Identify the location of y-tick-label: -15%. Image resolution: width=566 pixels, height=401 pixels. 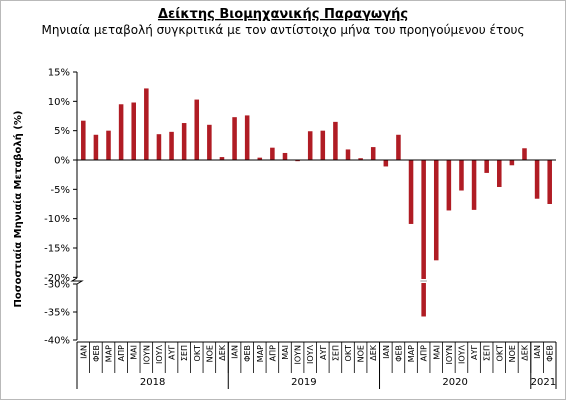
(57, 249).